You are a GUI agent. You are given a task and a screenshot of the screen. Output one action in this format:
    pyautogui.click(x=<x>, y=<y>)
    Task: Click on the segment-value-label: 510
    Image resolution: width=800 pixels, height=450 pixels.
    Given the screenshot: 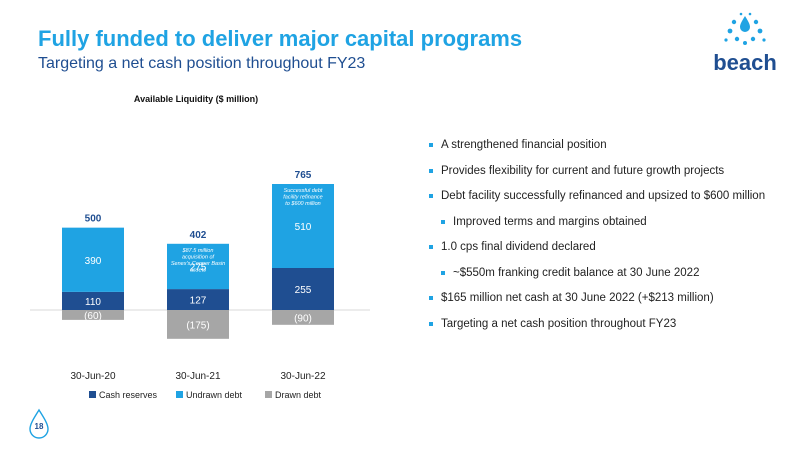 What is the action you would take?
    pyautogui.click(x=303, y=227)
    